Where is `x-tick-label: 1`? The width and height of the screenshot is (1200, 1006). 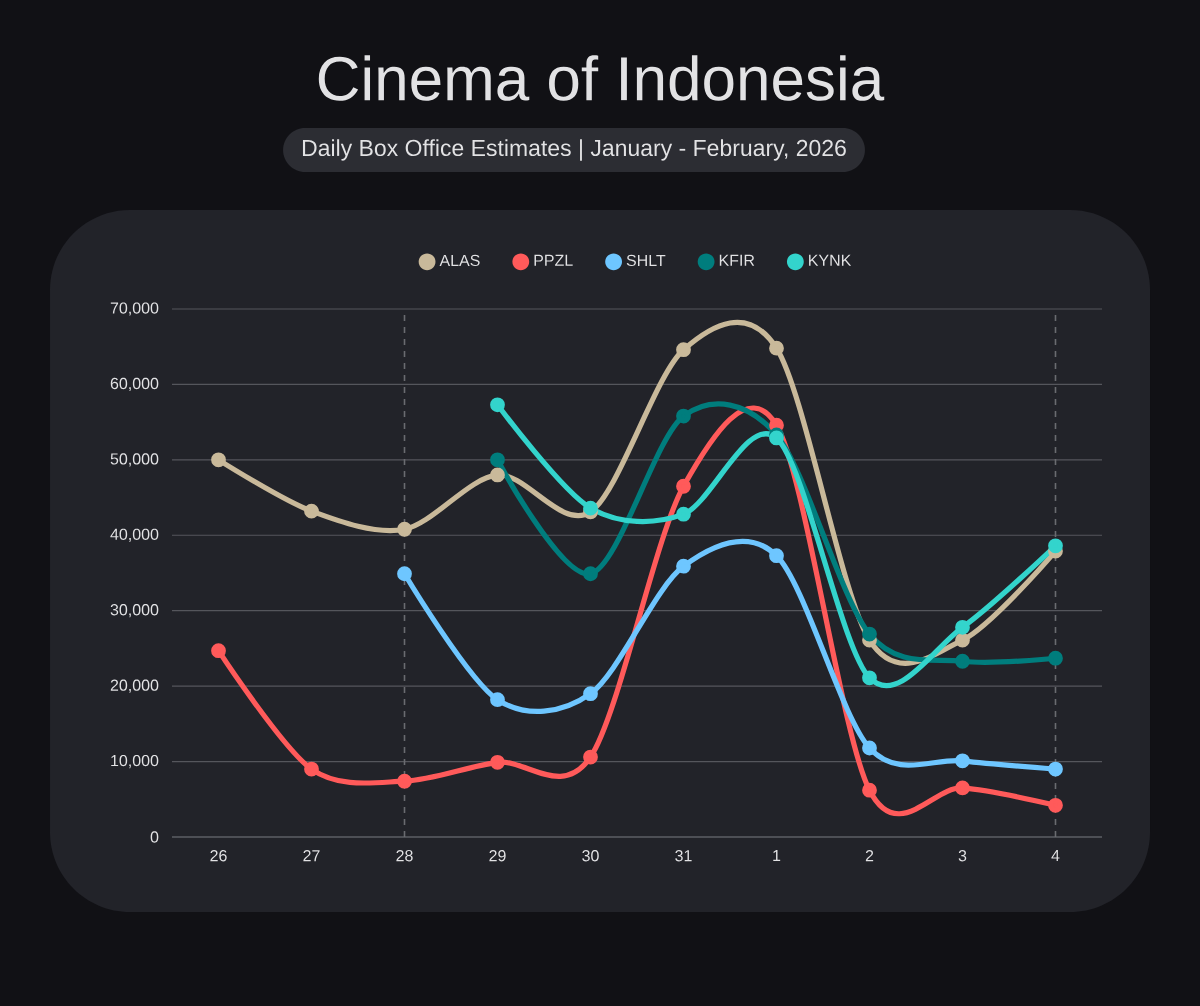
x-tick-label: 1 is located at coordinates (777, 856).